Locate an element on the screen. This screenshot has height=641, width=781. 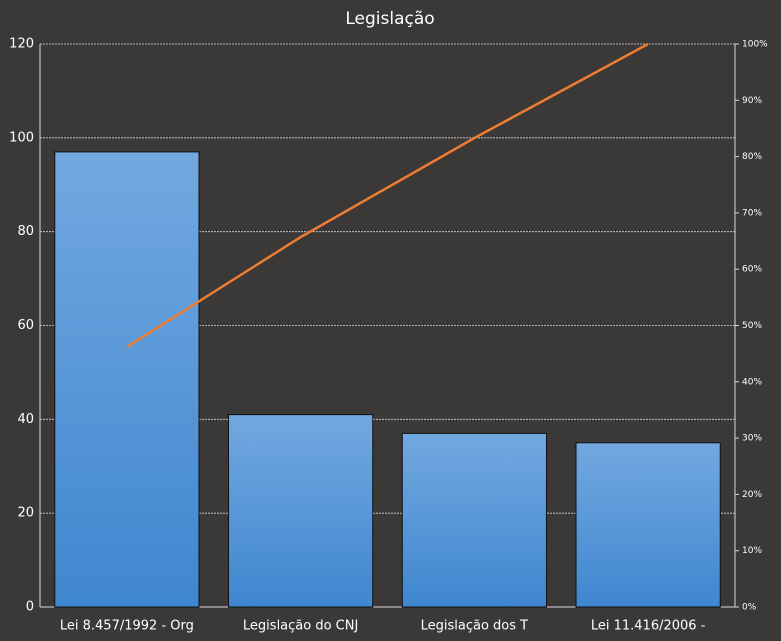
y2-tick-label: 40% is located at coordinates (752, 382).